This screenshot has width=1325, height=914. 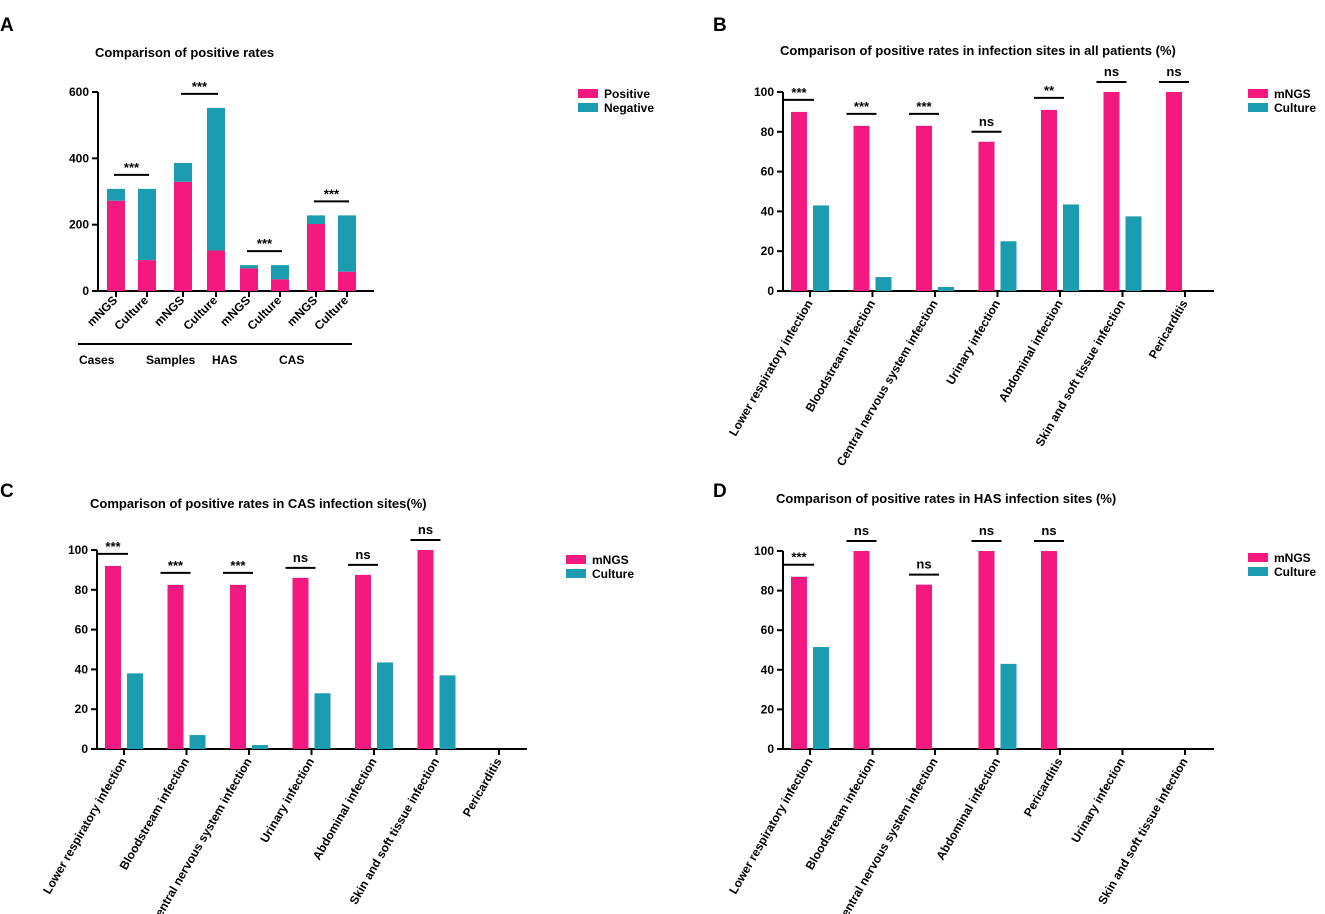 What do you see at coordinates (84, 749) in the screenshot?
I see `y-tick-label-c: 0` at bounding box center [84, 749].